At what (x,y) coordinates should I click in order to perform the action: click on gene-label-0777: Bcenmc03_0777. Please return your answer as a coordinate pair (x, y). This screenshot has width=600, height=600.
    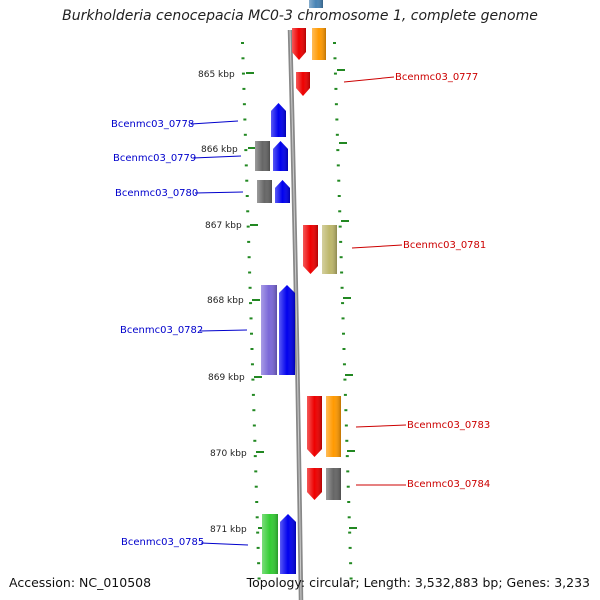
    Looking at the image, I should click on (436, 77).